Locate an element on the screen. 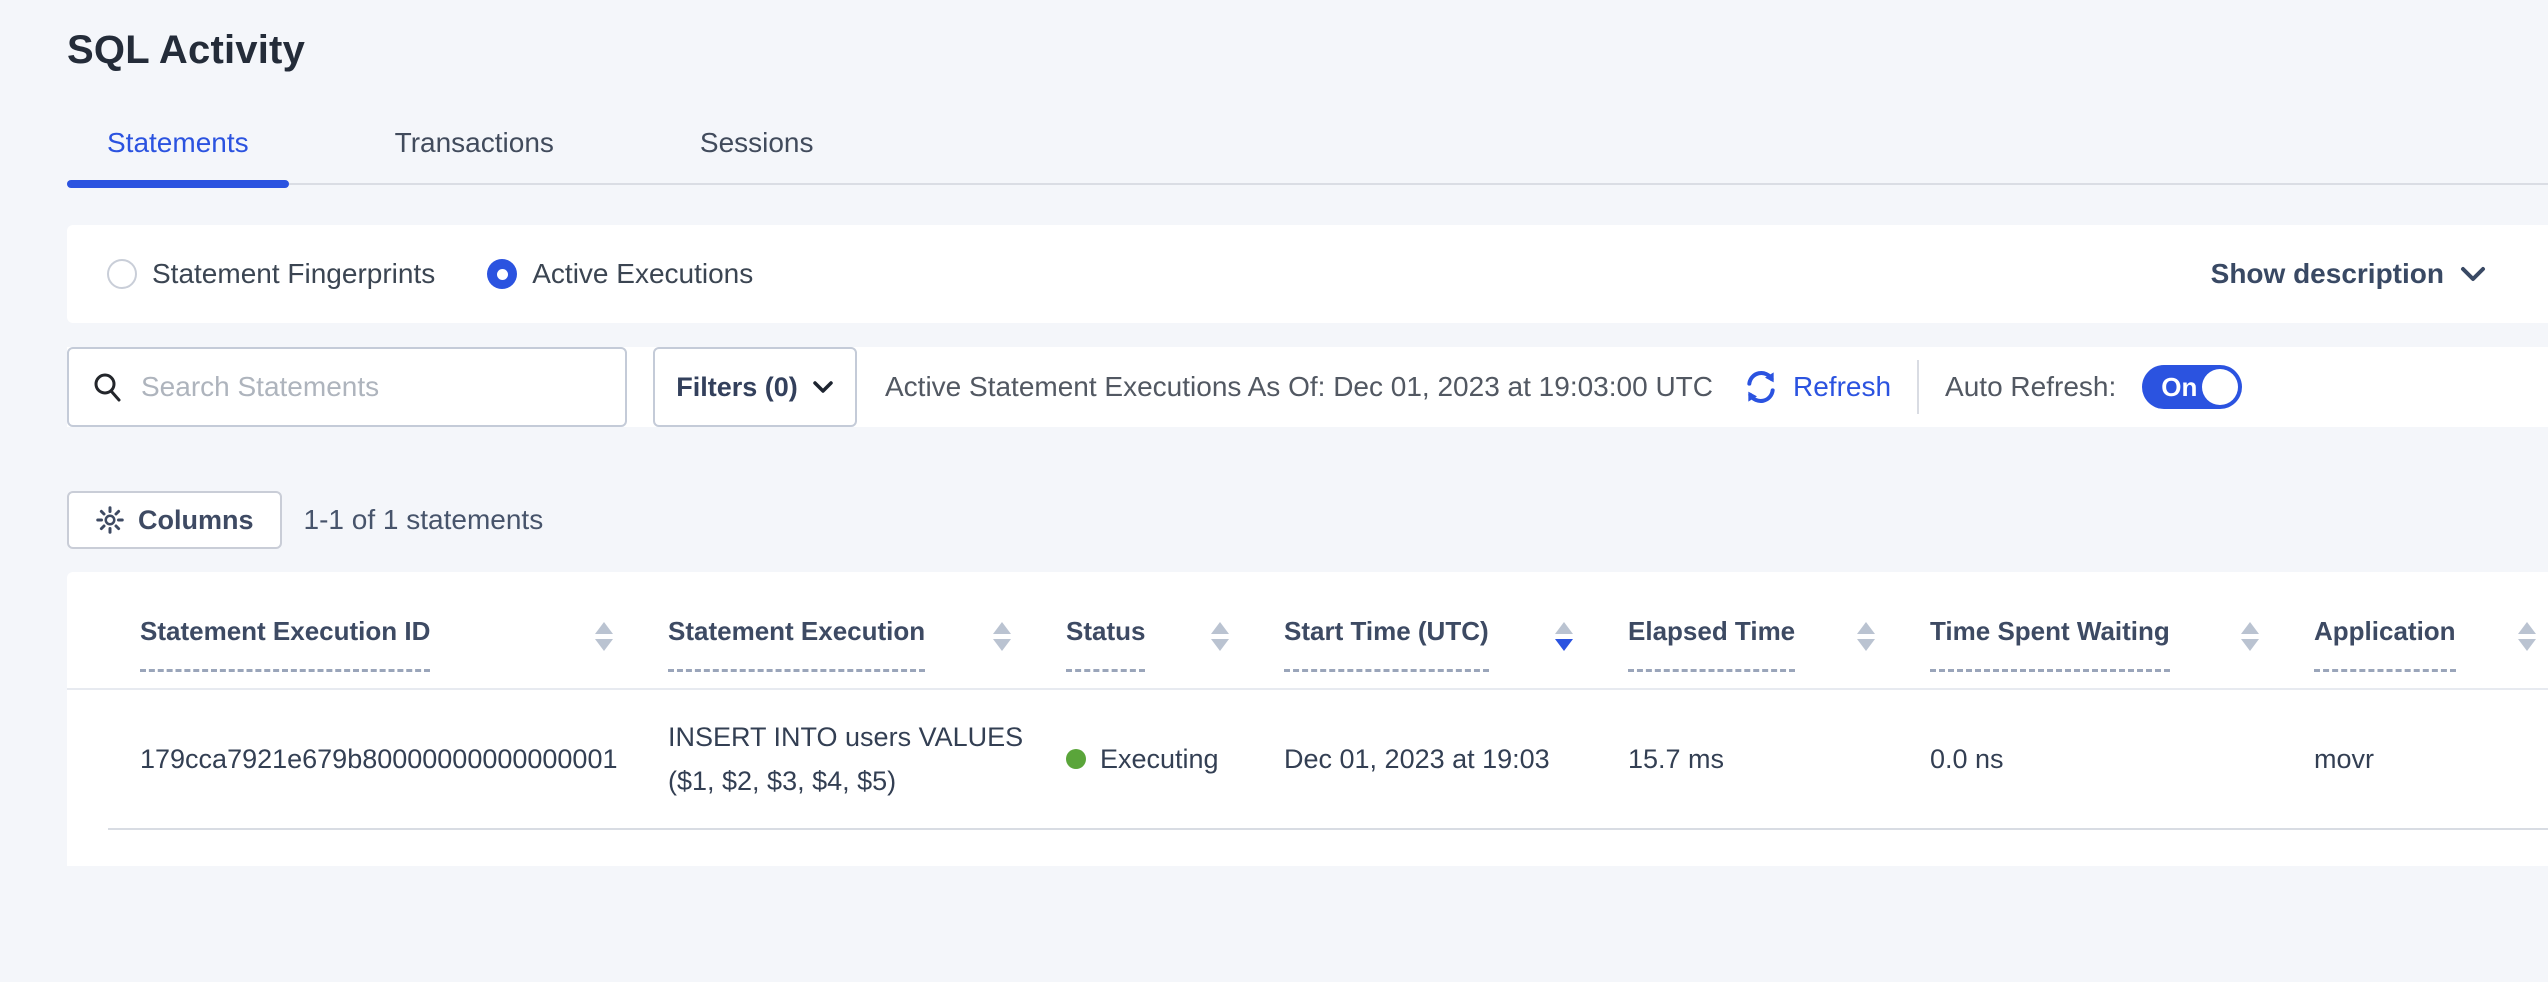 The width and height of the screenshot is (2548, 982). page-title: SQL Activity is located at coordinates (186, 50).